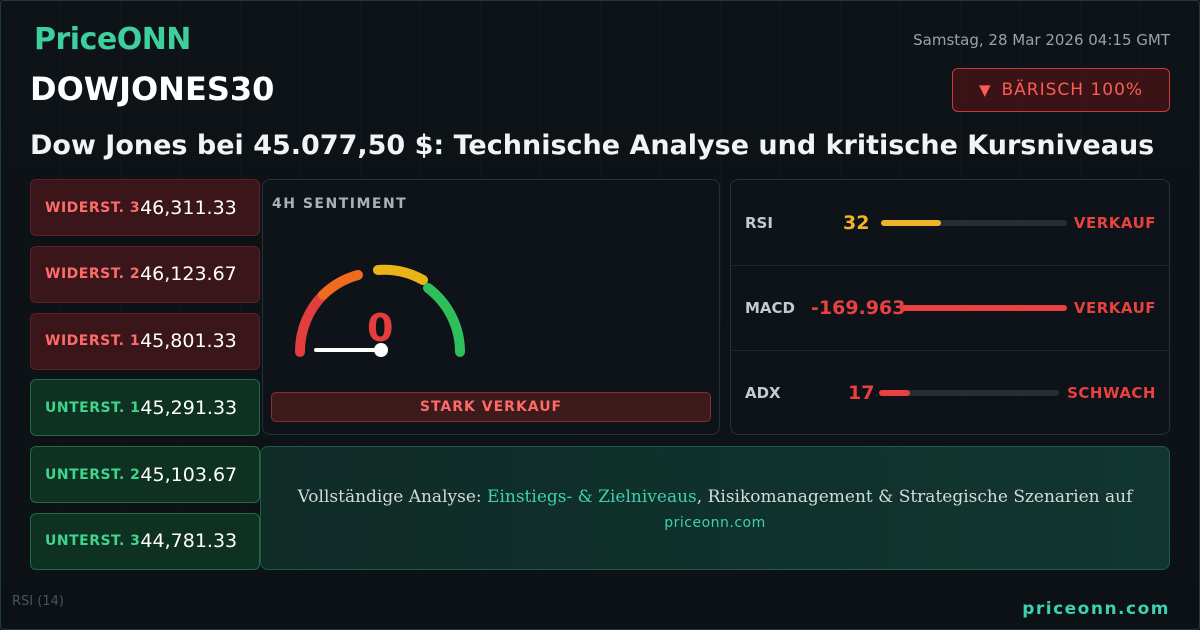 Image resolution: width=1200 pixels, height=630 pixels. What do you see at coordinates (152, 89) in the screenshot?
I see `symbol-title: DOWJONES30` at bounding box center [152, 89].